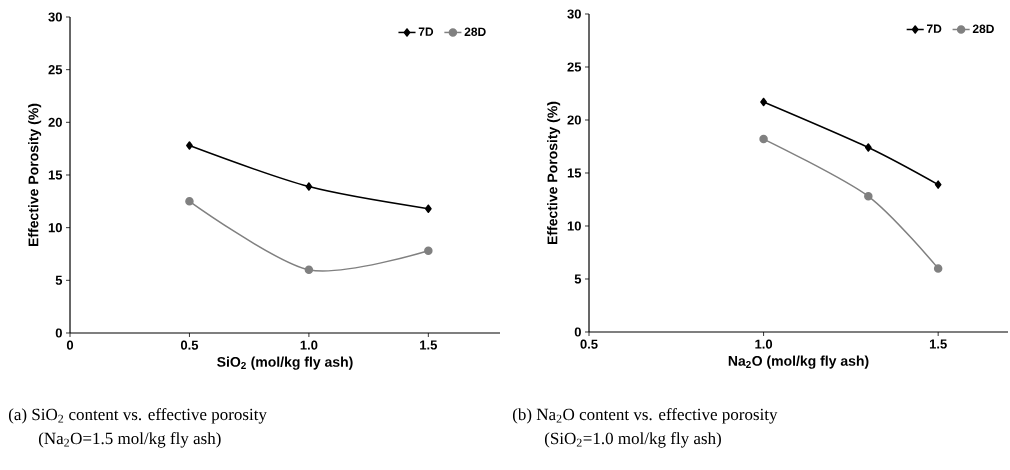 The height and width of the screenshot is (470, 1010). I want to click on x-axis-title: SiO$_{2}$ (mol/kg fly ash), so click(285, 363).